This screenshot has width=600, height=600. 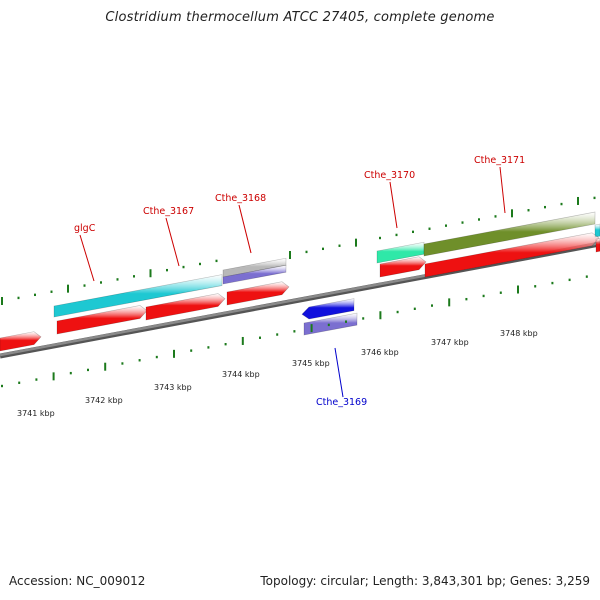 I want to click on gene-label: glgC, so click(x=85, y=228).